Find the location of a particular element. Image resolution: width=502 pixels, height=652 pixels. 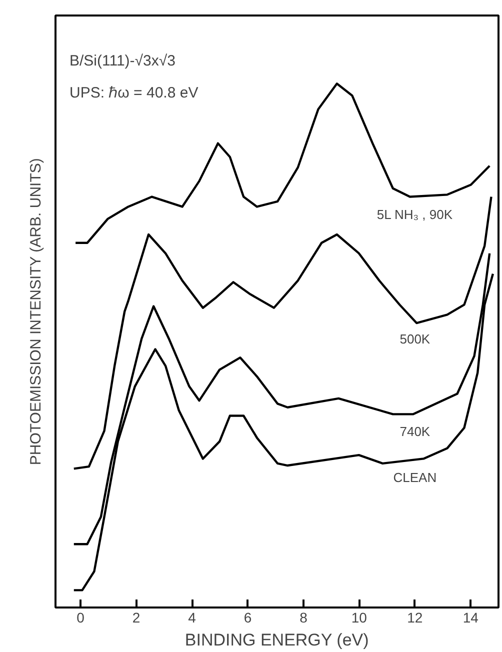

series-label: 5L NH₃ , 90K is located at coordinates (414, 214).